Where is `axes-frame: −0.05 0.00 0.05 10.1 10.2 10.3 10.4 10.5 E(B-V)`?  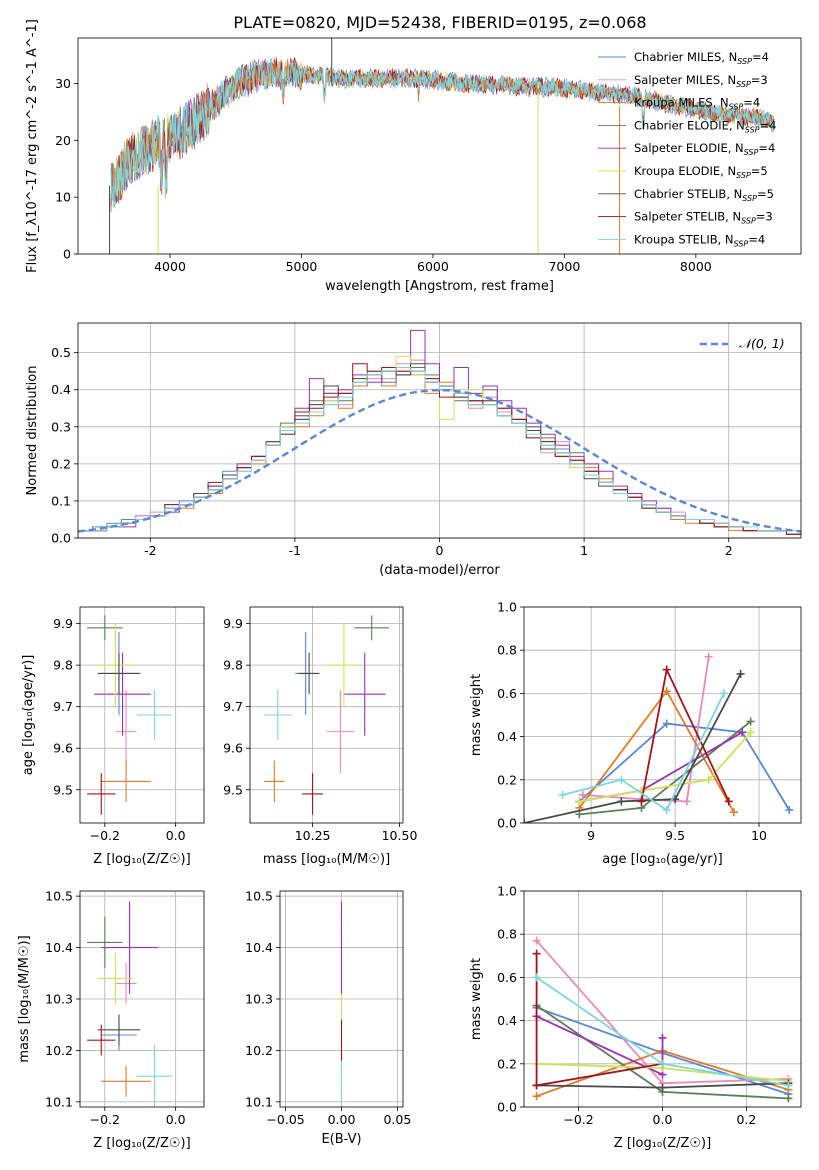
axes-frame: −0.05 0.00 0.05 10.1 10.2 10.3 10.4 10.5 E(B-V) is located at coordinates (328, 1018).